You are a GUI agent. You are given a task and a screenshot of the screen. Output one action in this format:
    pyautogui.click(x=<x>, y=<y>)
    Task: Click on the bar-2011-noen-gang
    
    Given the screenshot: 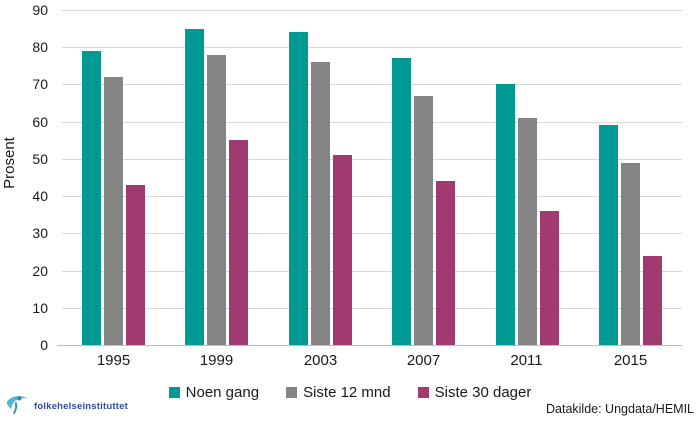 What is the action you would take?
    pyautogui.click(x=505, y=214)
    